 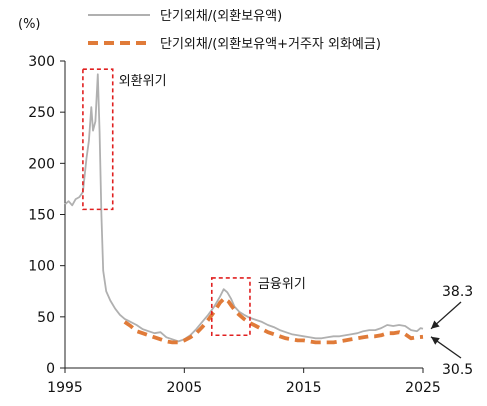 What do you see at coordinates (423, 388) in the screenshot?
I see `x-tick-label: 2025` at bounding box center [423, 388].